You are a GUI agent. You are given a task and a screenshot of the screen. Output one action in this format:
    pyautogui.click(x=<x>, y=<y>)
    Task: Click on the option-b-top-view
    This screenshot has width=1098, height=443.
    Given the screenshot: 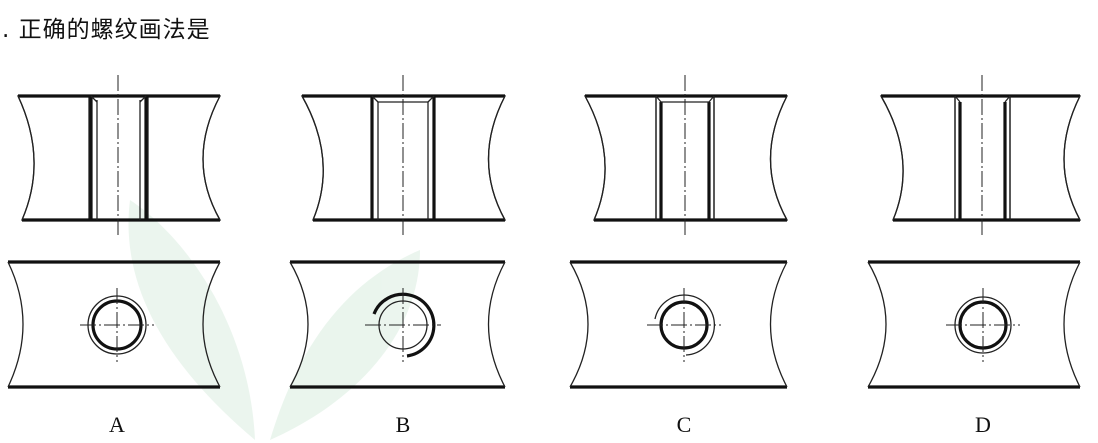 What is the action you would take?
    pyautogui.click(x=397, y=324)
    